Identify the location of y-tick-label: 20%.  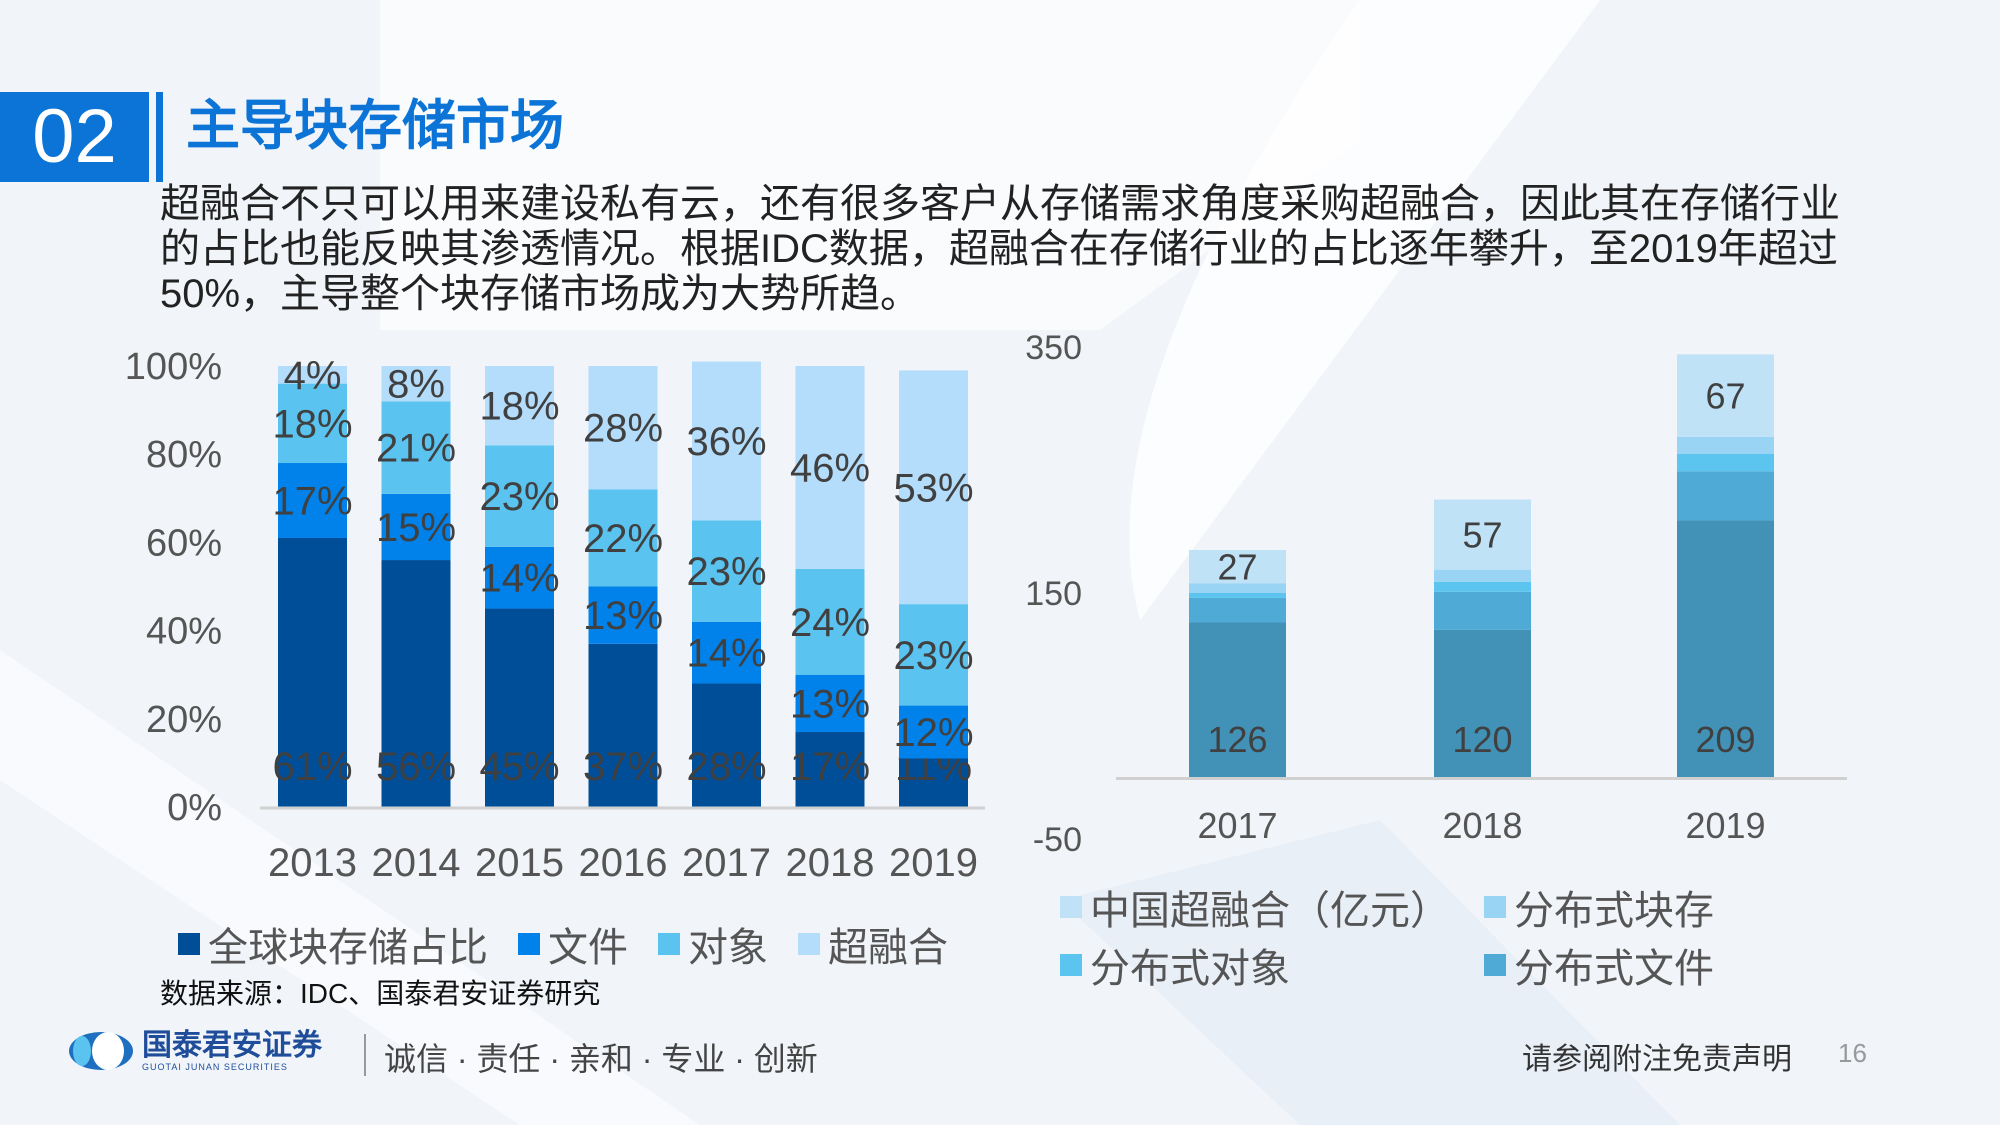
(184, 720).